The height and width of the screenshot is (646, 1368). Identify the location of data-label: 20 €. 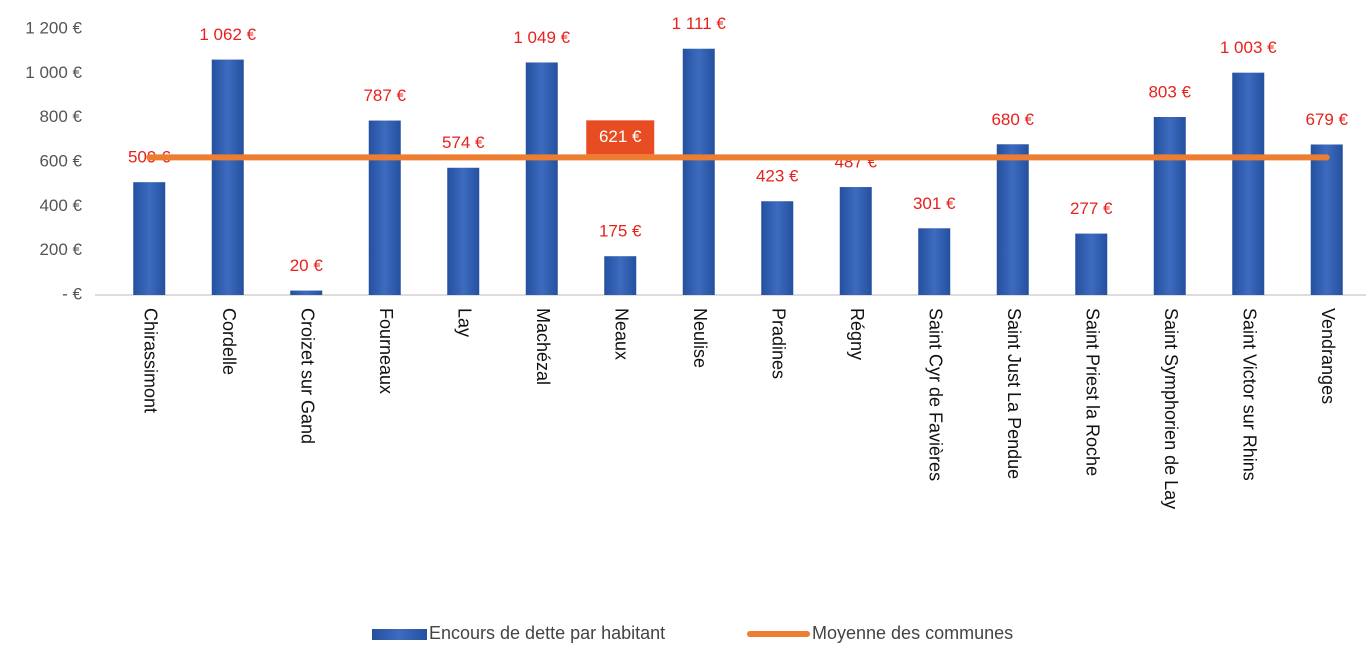
(307, 265).